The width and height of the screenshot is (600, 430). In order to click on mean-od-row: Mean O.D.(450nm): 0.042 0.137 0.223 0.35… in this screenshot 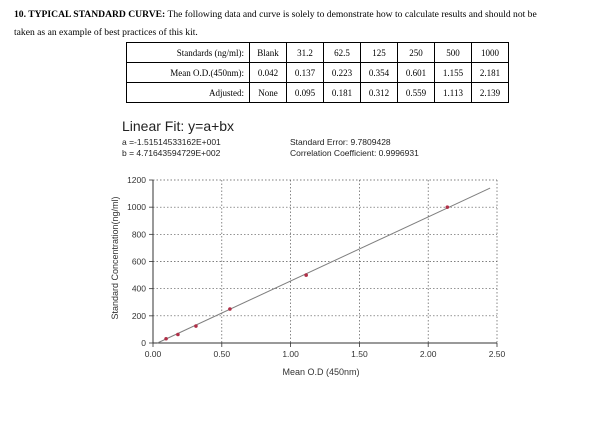, I will do `click(317, 72)`.